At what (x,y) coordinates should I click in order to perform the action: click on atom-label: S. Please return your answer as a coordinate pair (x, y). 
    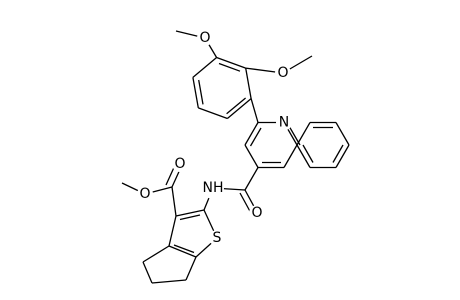
    Looking at the image, I should click on (217, 238).